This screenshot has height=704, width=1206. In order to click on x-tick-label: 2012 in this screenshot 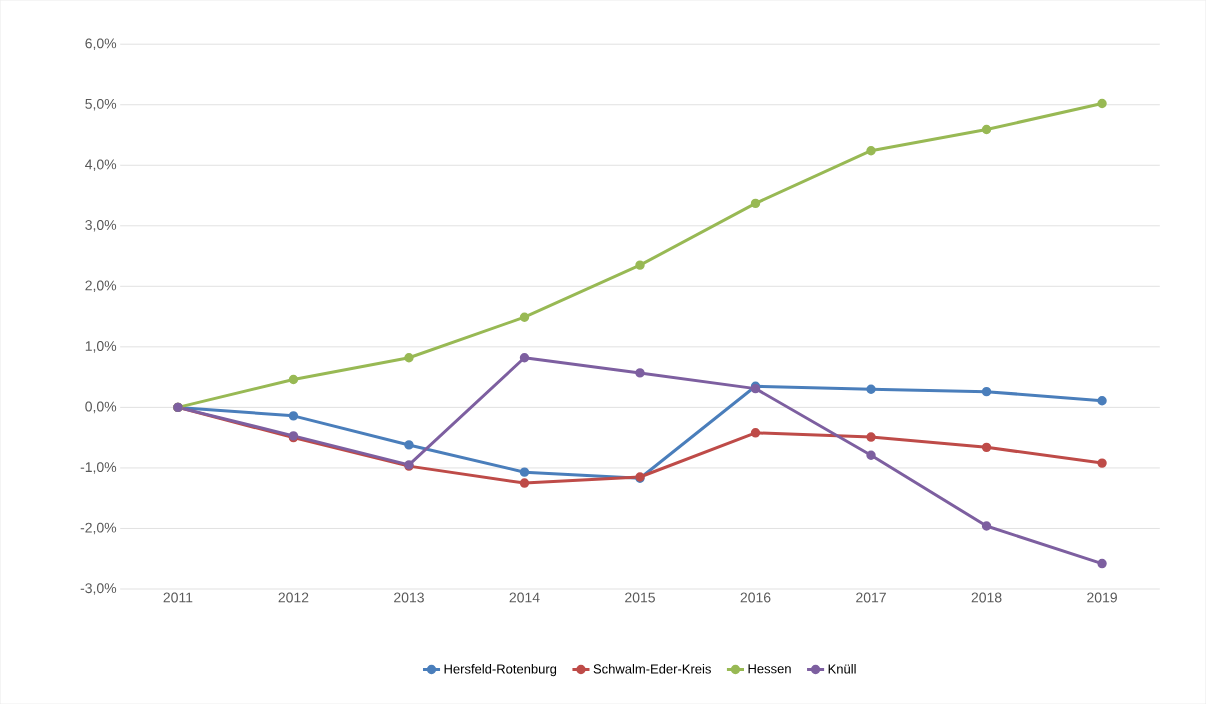, I will do `click(293, 597)`.